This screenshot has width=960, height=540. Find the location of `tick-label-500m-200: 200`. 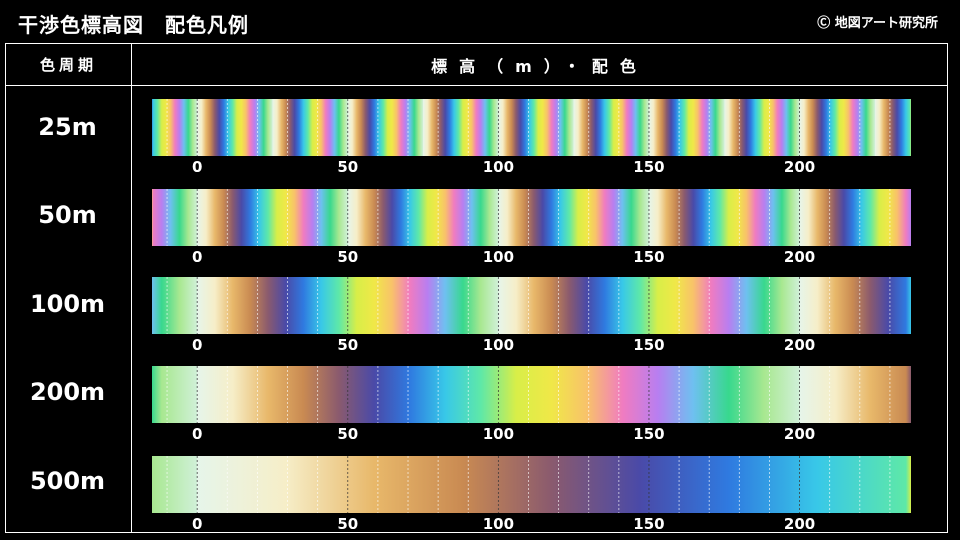

tick-label-500m-200: 200 is located at coordinates (799, 524).